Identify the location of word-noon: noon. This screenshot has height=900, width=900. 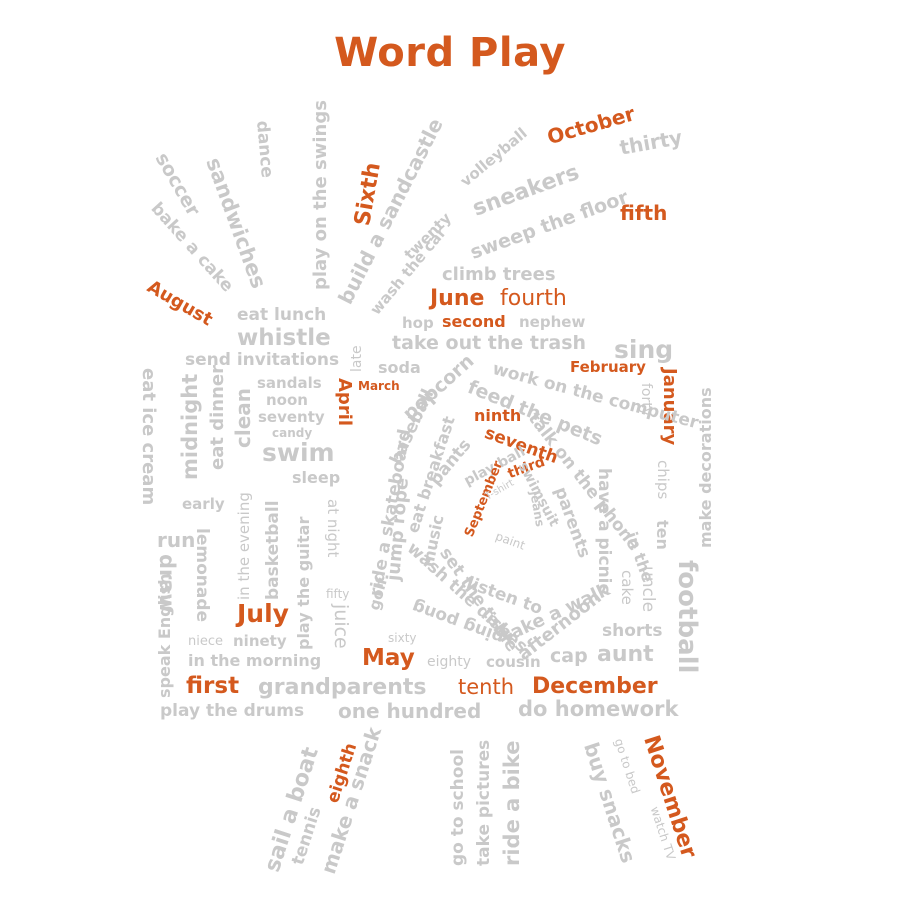
(287, 400).